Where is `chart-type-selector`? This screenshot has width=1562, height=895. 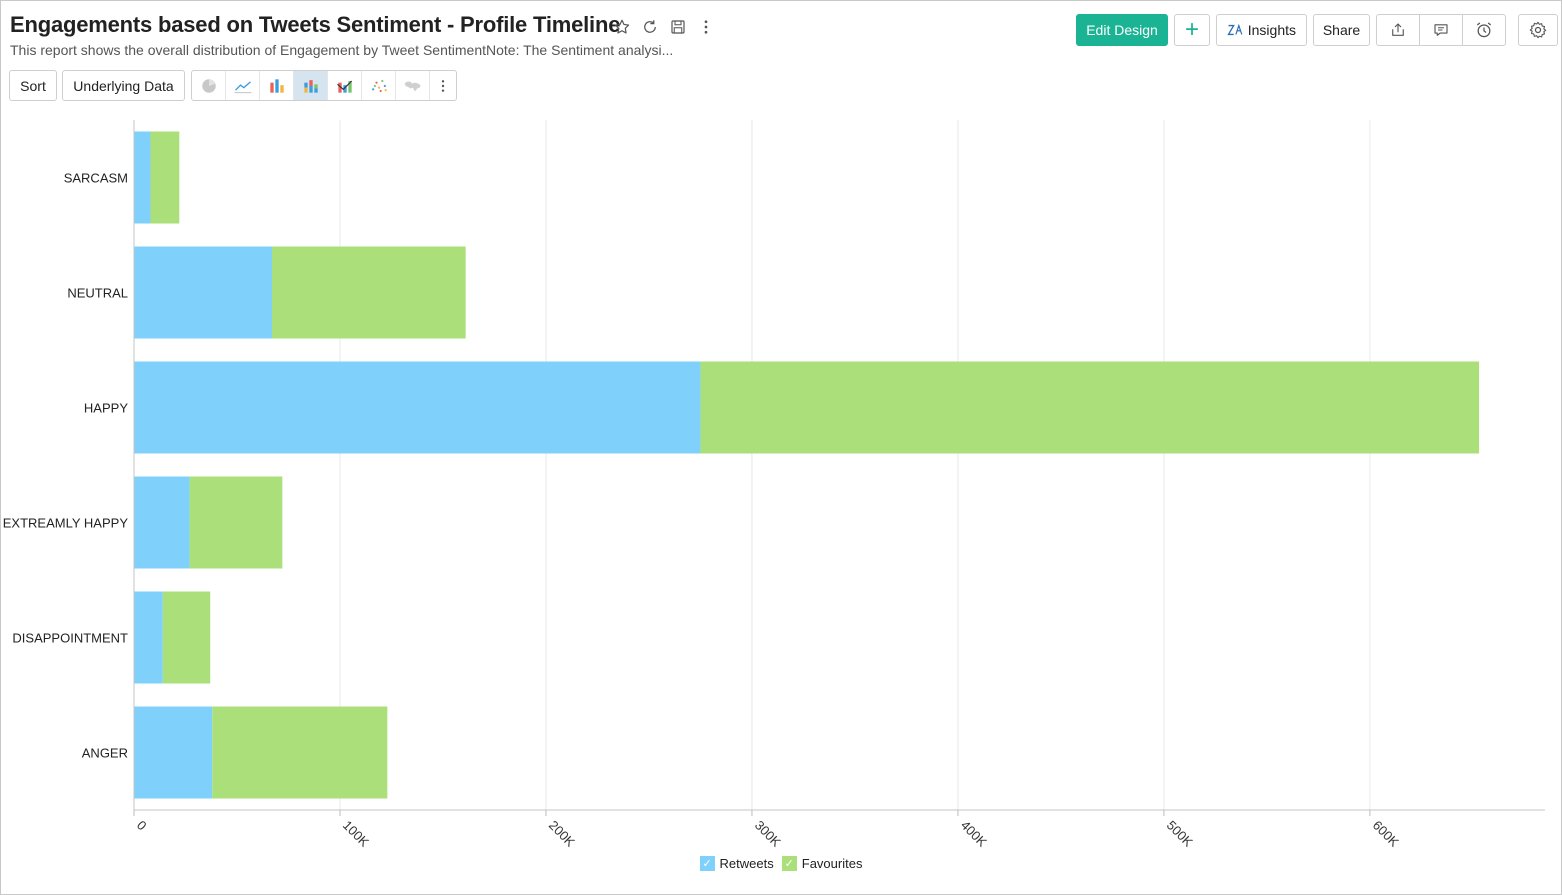
chart-type-selector is located at coordinates (324, 85).